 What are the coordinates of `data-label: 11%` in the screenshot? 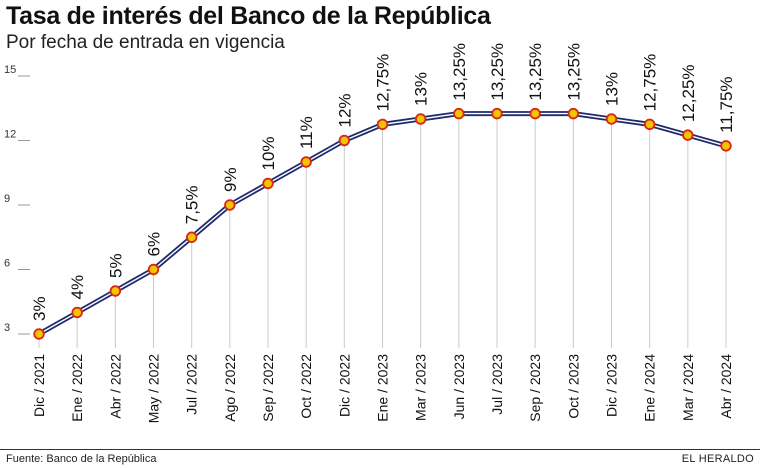 It's located at (306, 132).